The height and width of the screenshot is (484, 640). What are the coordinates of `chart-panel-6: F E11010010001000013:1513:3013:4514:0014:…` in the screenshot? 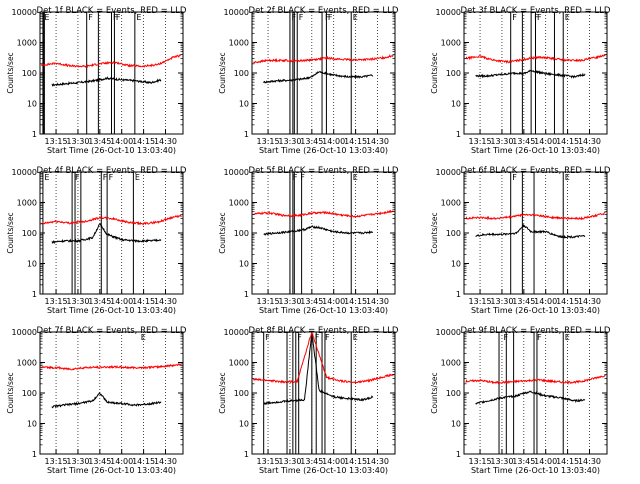 It's located at (520, 240).